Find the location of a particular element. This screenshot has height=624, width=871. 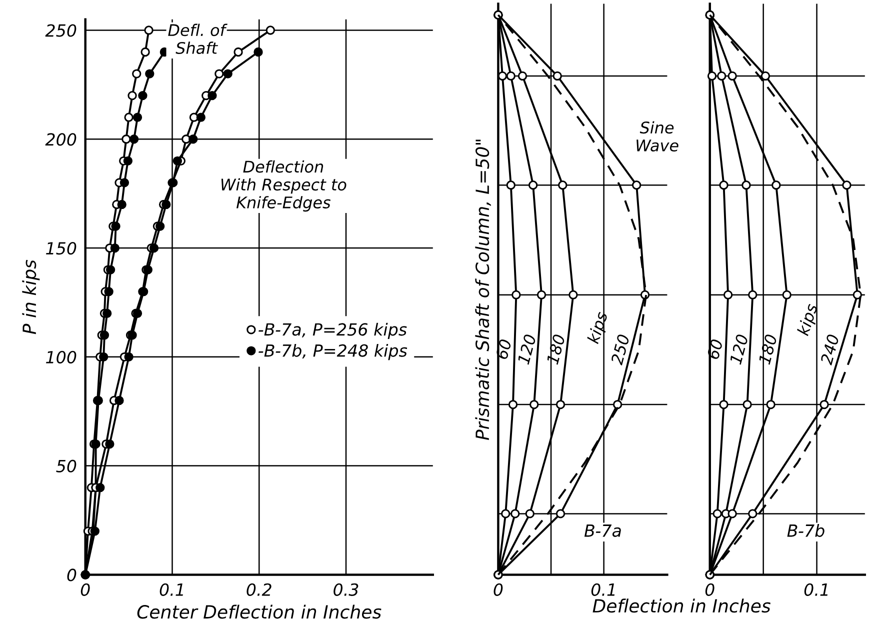

x-axis-title: Center Deflection in Inches is located at coordinates (259, 611).